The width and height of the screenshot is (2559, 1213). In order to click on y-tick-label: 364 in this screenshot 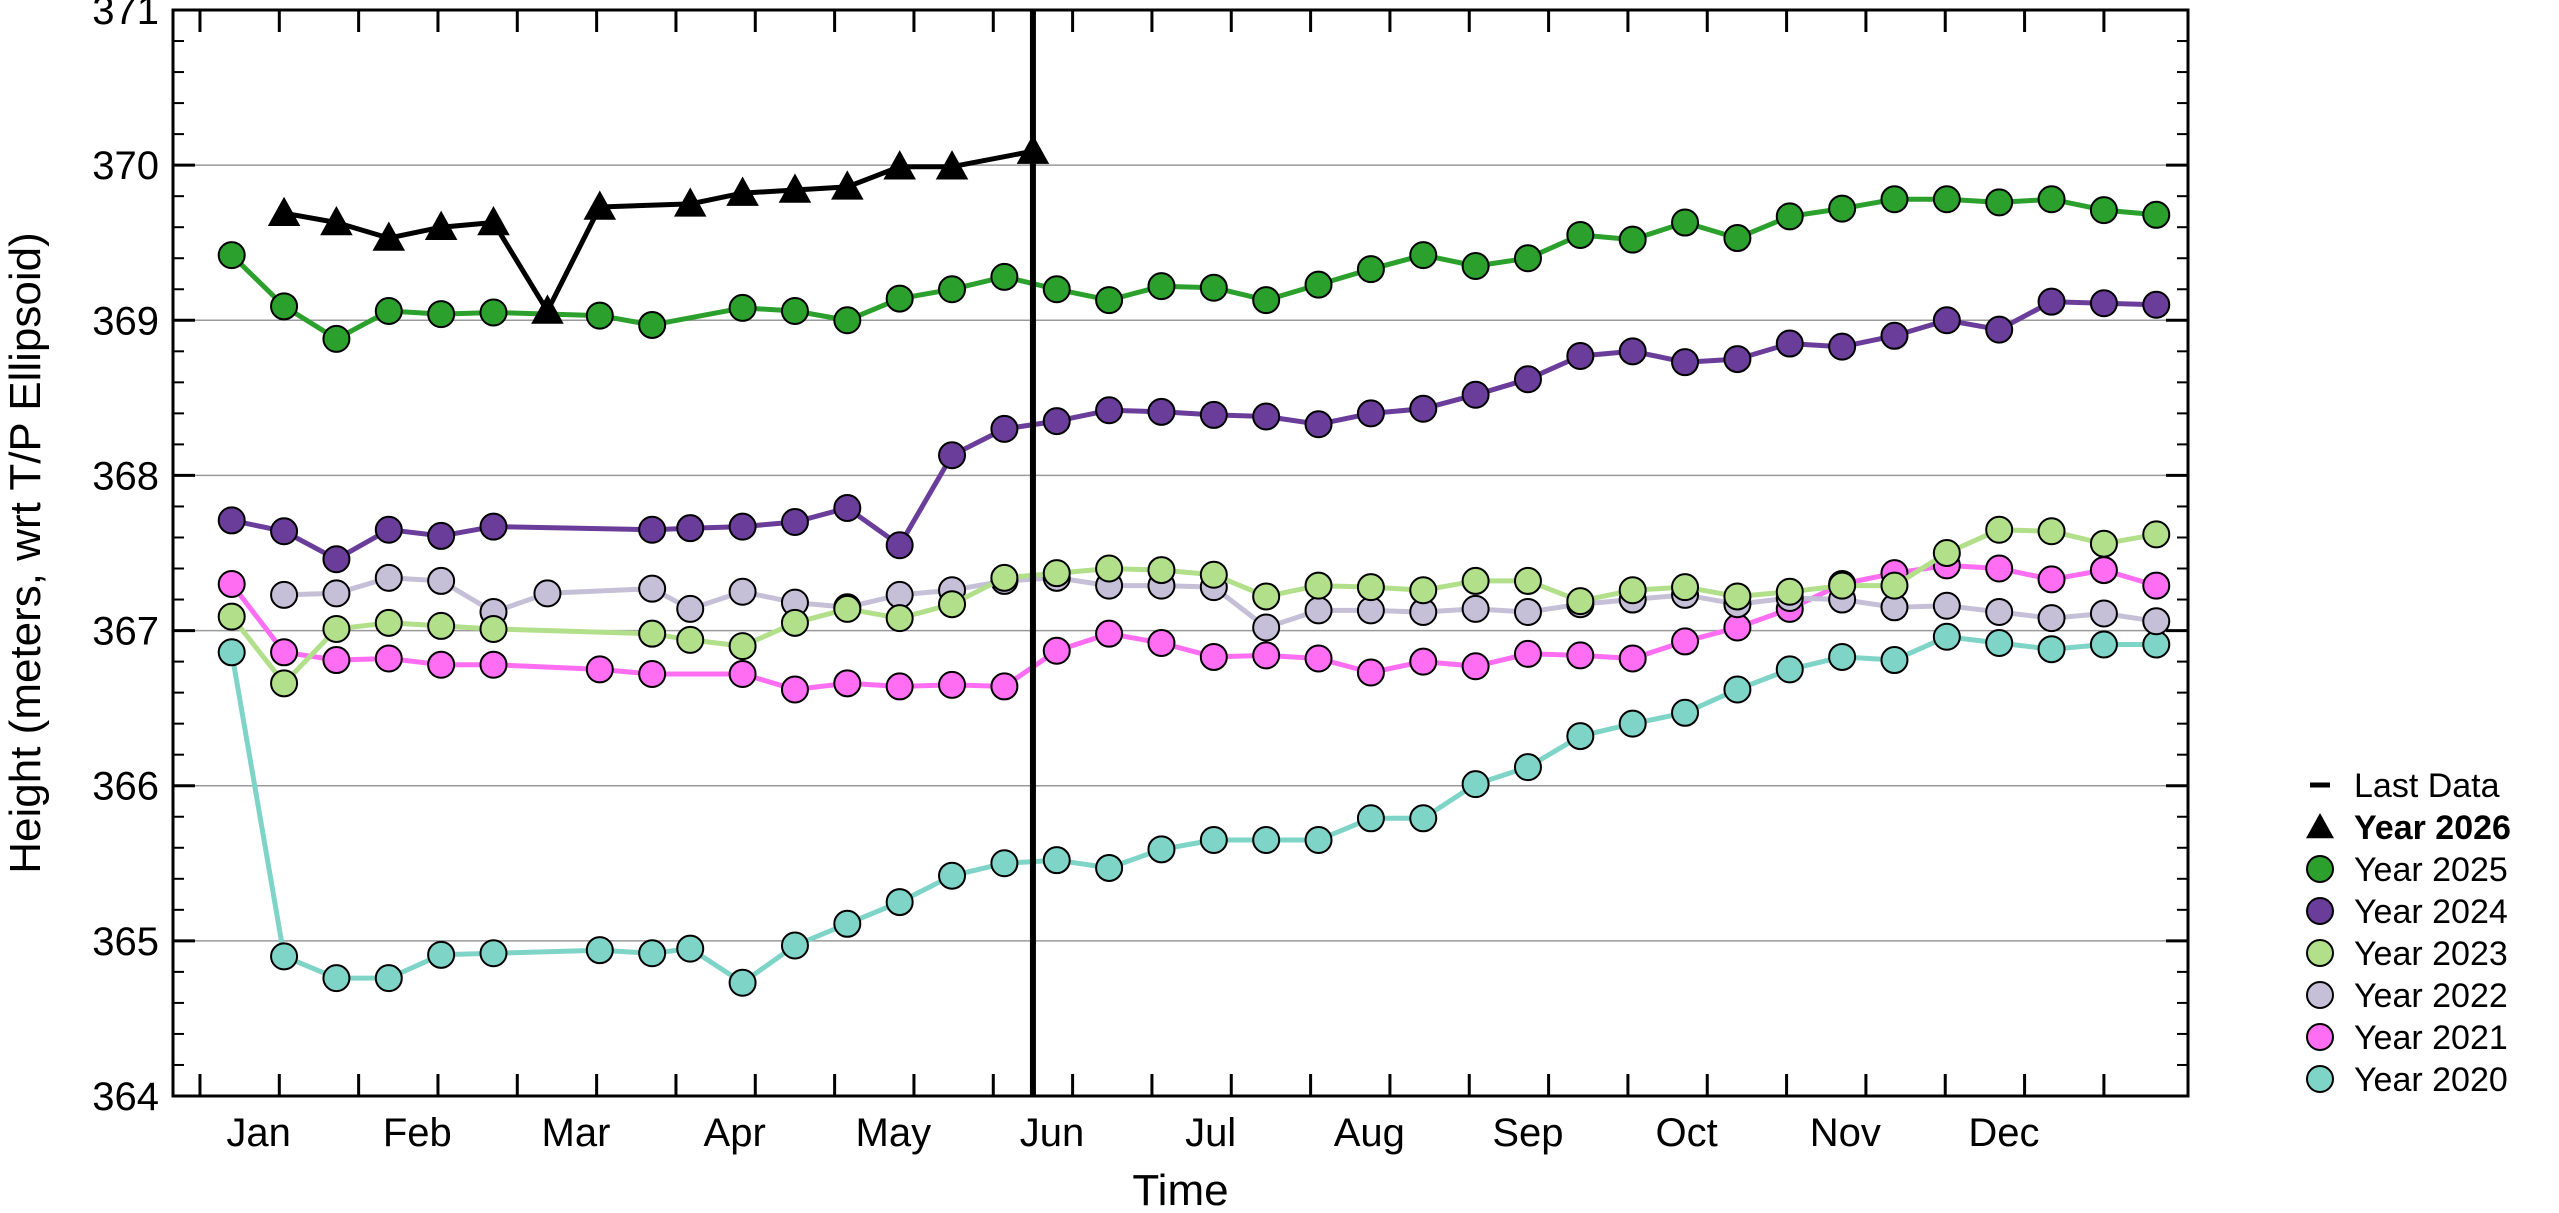, I will do `click(125, 1097)`.